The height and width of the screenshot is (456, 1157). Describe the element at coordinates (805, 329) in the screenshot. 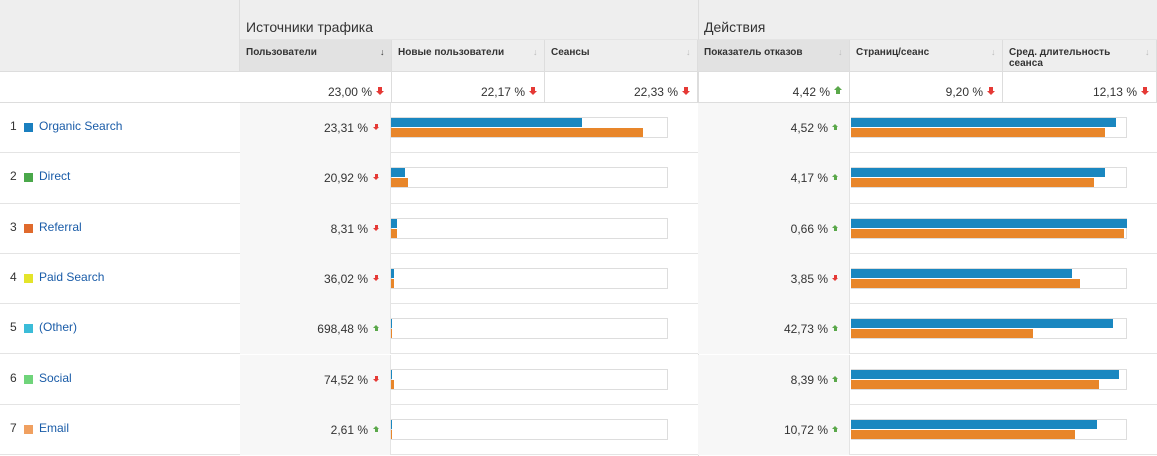

I see `row-value: 42,73 %` at that location.